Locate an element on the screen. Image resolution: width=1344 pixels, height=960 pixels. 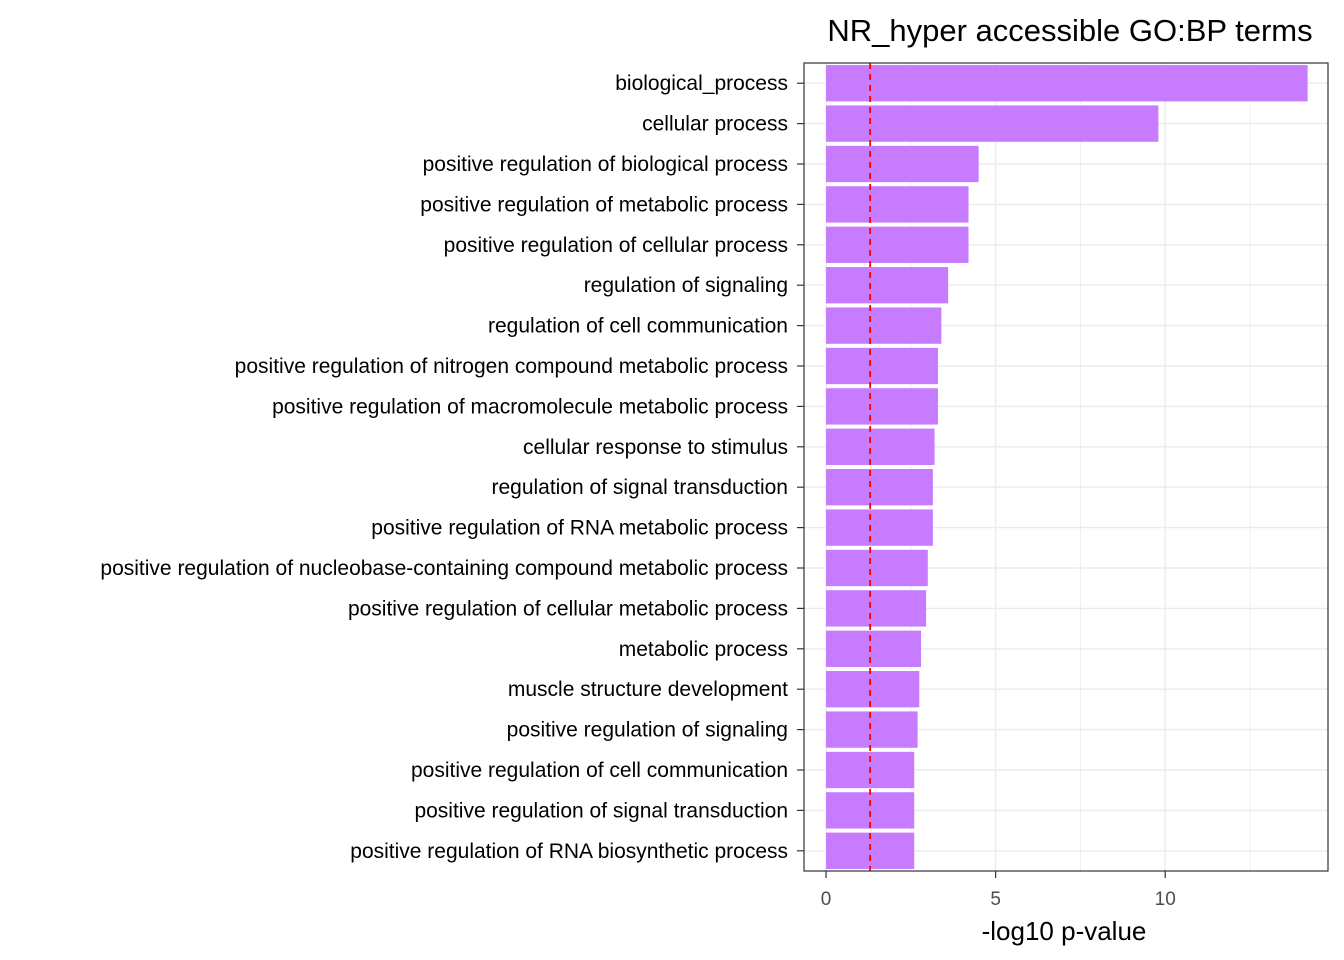
category-label: positive regulation of metabolic process is located at coordinates (604, 204).